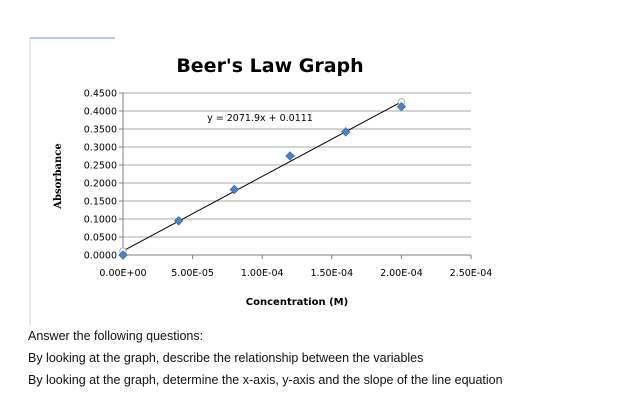 The image size is (619, 402). What do you see at coordinates (100, 130) in the screenshot?
I see `y-tick-label: 0.3500` at bounding box center [100, 130].